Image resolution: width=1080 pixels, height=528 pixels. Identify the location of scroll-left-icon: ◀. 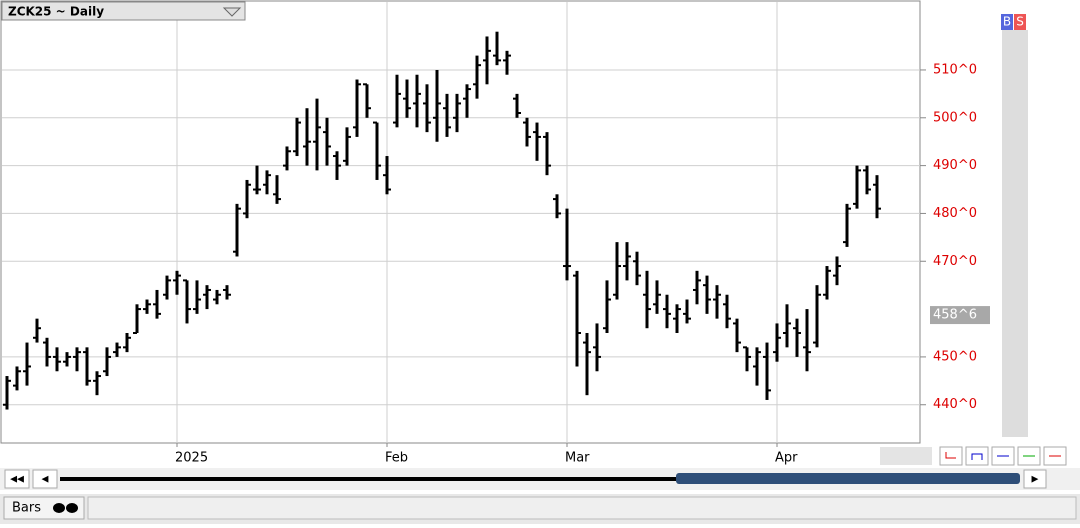
(45, 480).